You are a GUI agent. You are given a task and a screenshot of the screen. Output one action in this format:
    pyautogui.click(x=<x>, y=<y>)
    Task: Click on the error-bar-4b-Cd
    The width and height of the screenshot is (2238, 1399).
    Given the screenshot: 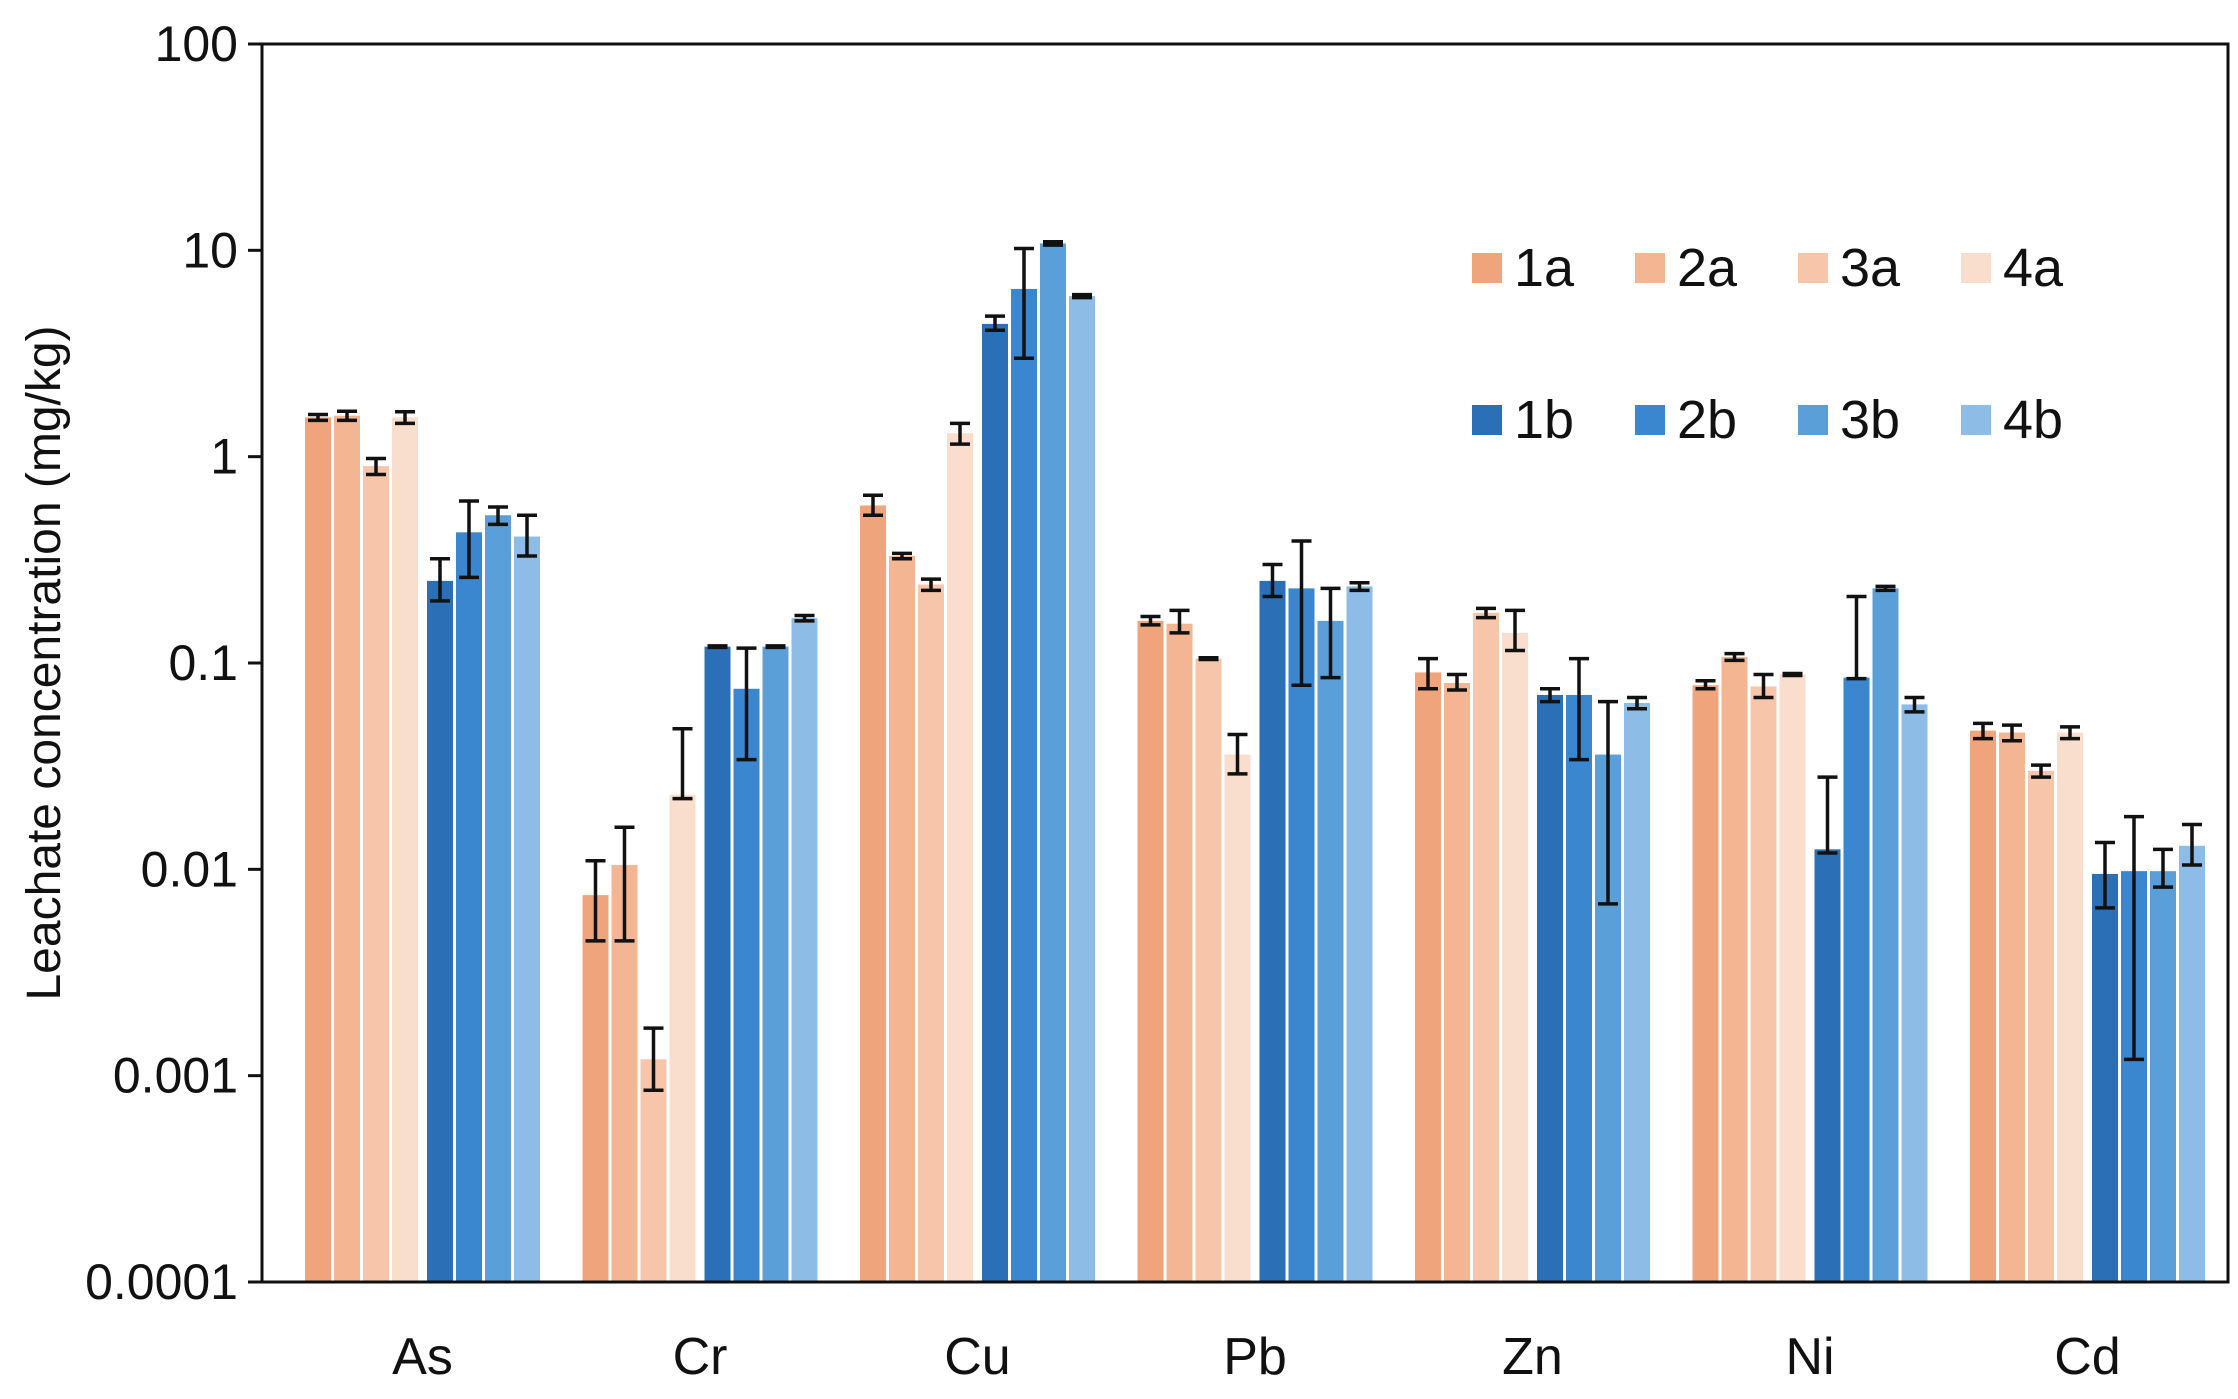 What is the action you would take?
    pyautogui.click(x=2192, y=844)
    